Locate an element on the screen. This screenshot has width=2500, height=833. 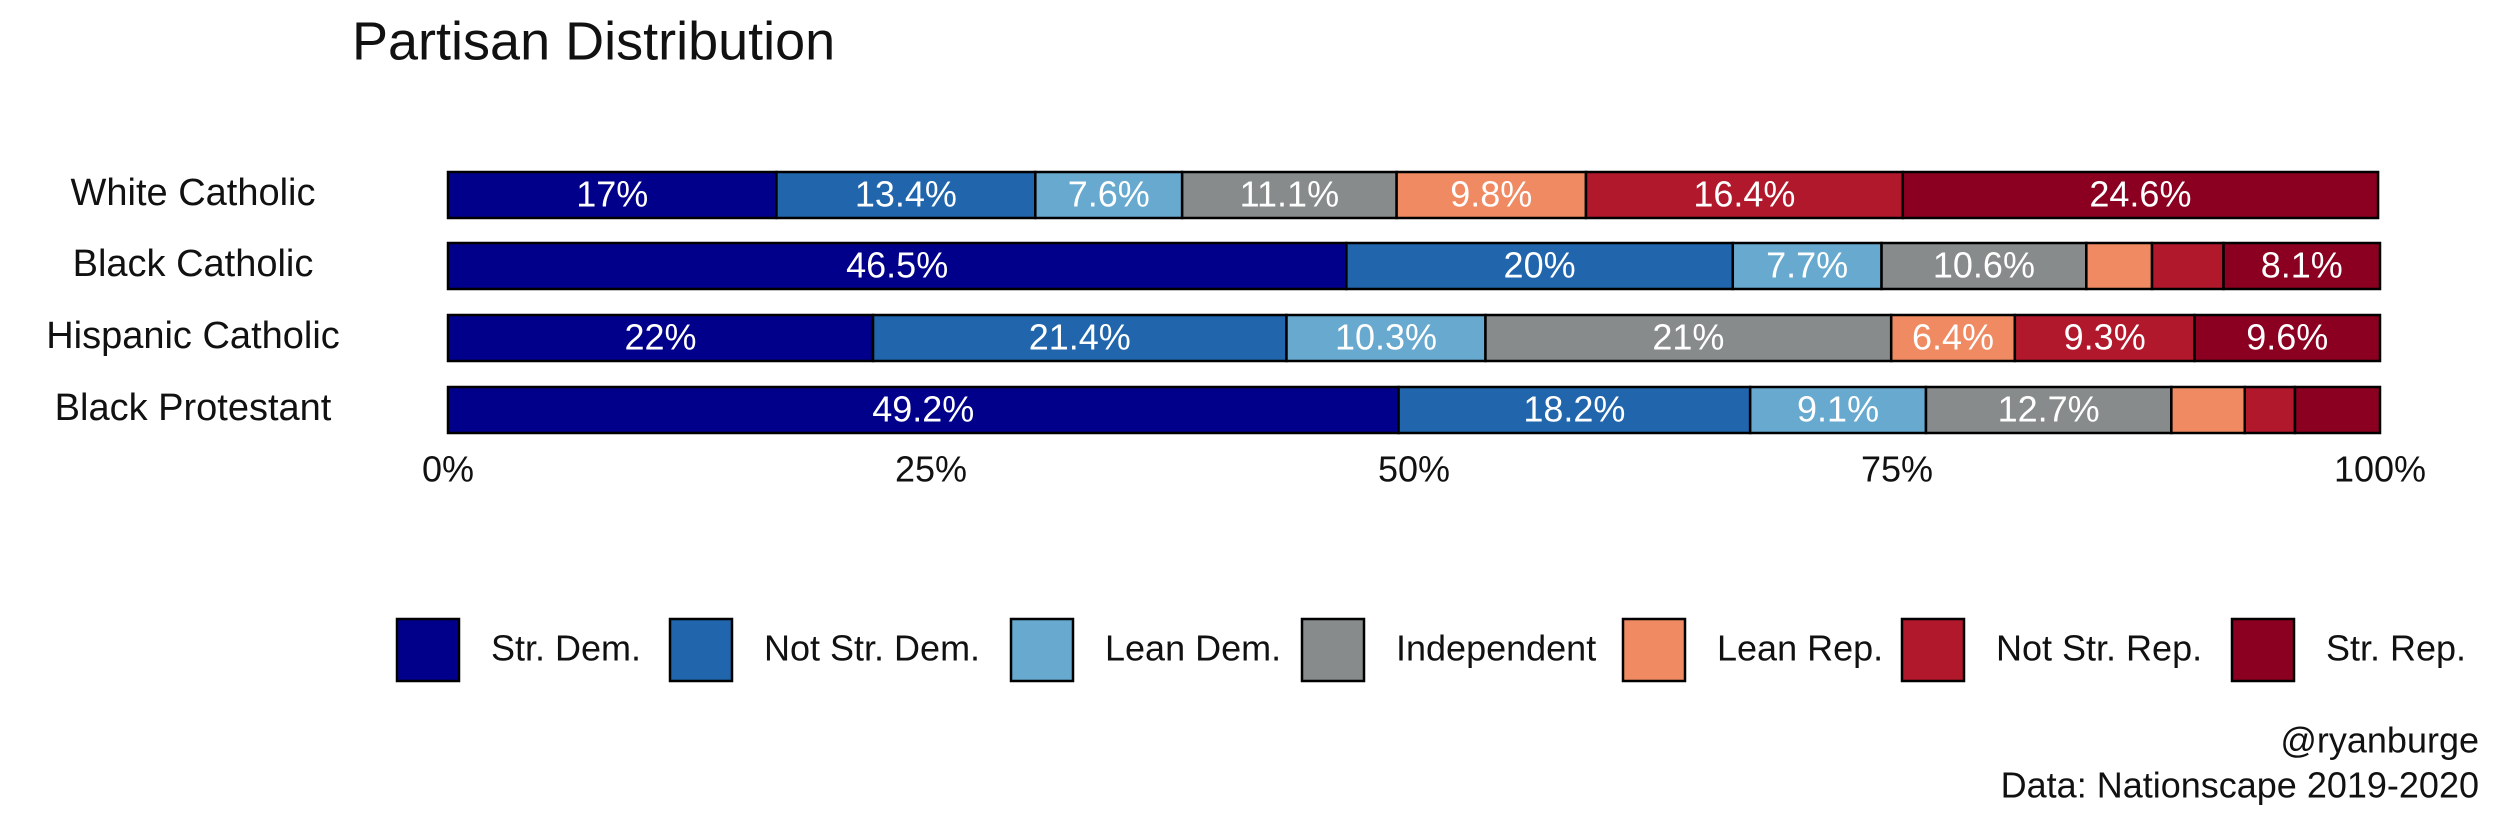
value-label: 24.6% is located at coordinates (2140, 194).